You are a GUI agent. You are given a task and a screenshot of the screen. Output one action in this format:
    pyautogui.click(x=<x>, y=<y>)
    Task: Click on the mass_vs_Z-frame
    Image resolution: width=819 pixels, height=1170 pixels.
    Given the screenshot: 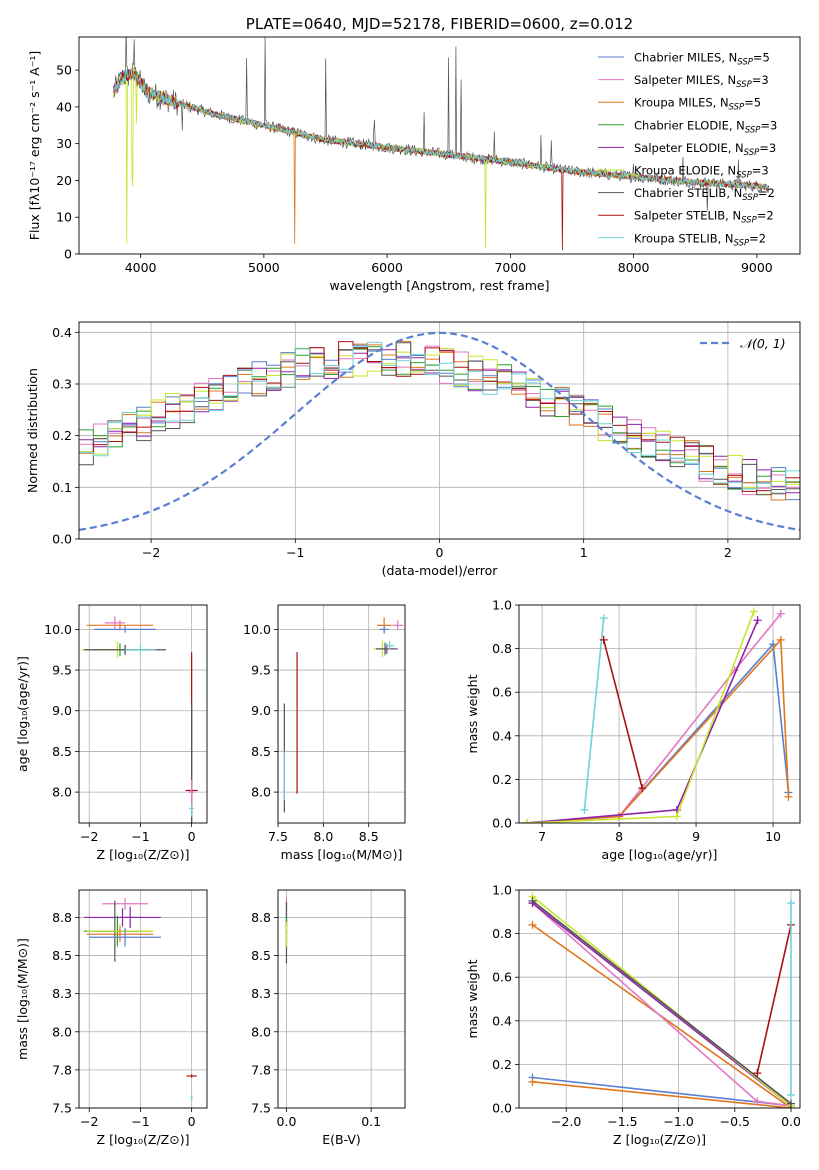 What is the action you would take?
    pyautogui.click(x=143, y=999)
    